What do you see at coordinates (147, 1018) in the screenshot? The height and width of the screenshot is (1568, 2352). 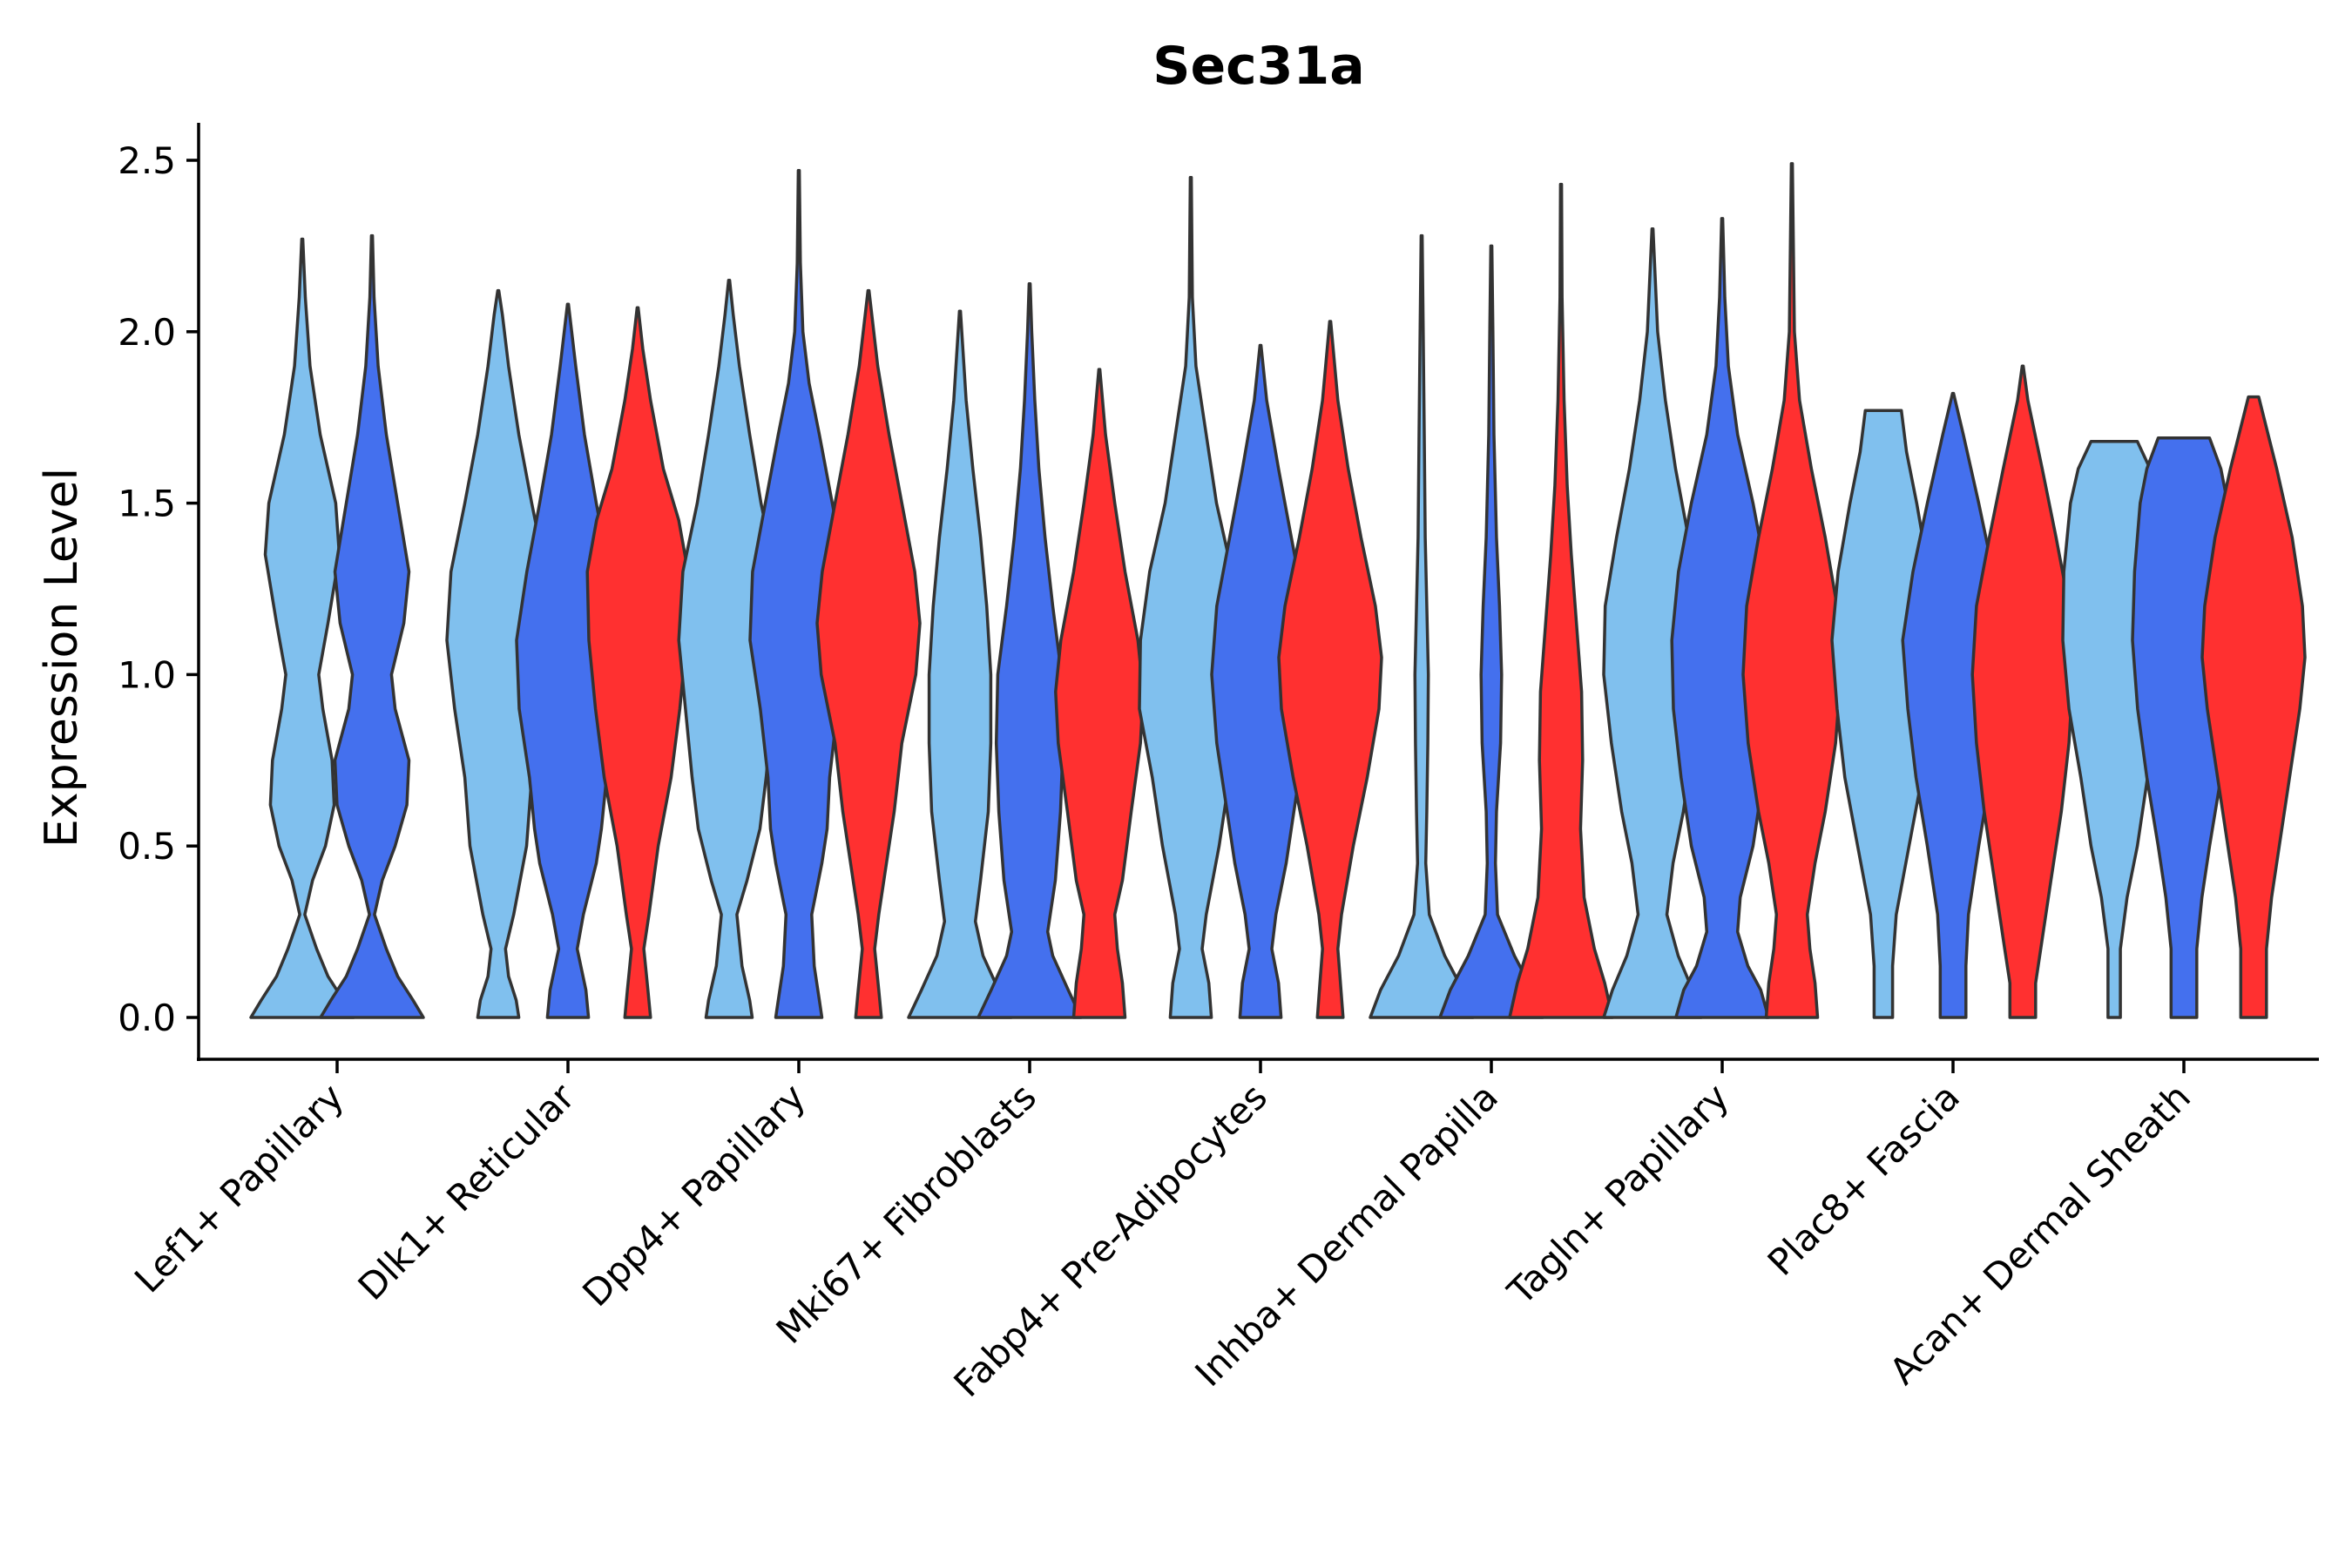 I see `y-tick-label: 0.0` at bounding box center [147, 1018].